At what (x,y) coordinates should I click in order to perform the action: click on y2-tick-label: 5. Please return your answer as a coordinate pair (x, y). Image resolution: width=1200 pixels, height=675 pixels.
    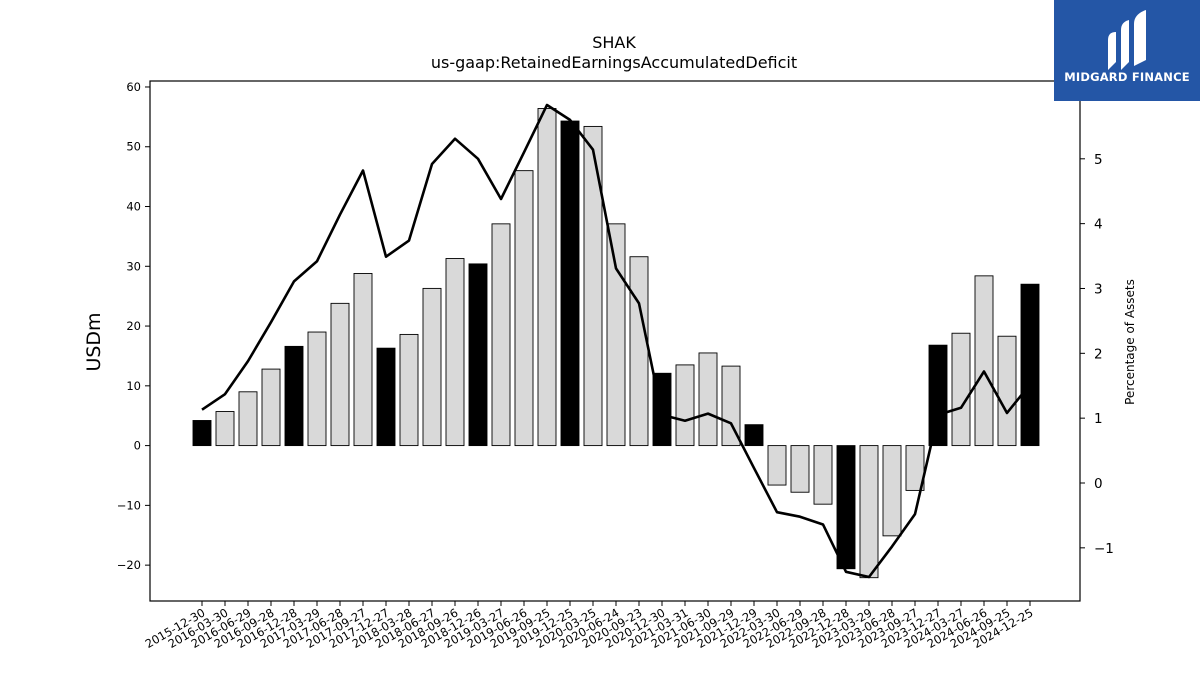
    Looking at the image, I should click on (1098, 160).